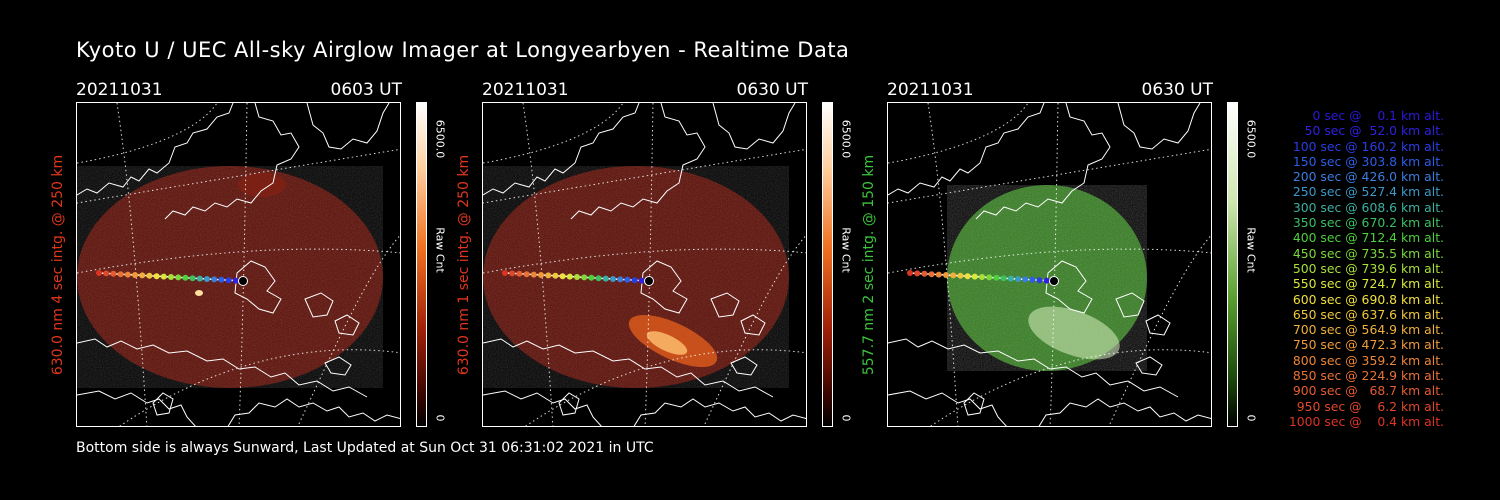 The image size is (1500, 500). What do you see at coordinates (1366, 376) in the screenshot?
I see `legend-entry: 850 sec @ 224.9 km alt.` at bounding box center [1366, 376].